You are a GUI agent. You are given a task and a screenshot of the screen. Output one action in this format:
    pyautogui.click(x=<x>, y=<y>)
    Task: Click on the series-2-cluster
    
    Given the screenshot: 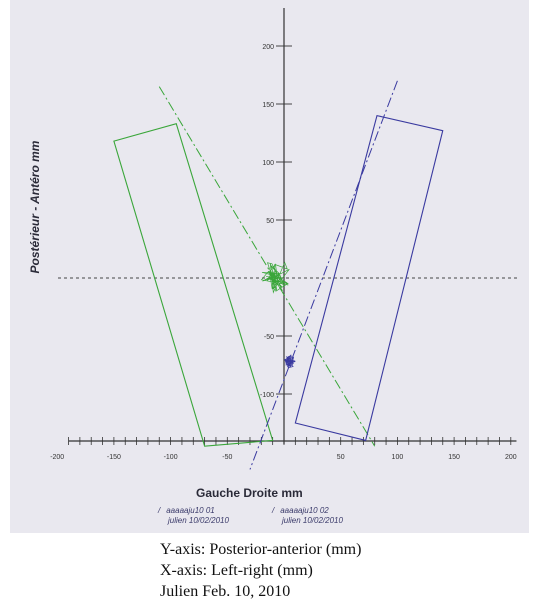 What is the action you would take?
    pyautogui.click(x=290, y=361)
    